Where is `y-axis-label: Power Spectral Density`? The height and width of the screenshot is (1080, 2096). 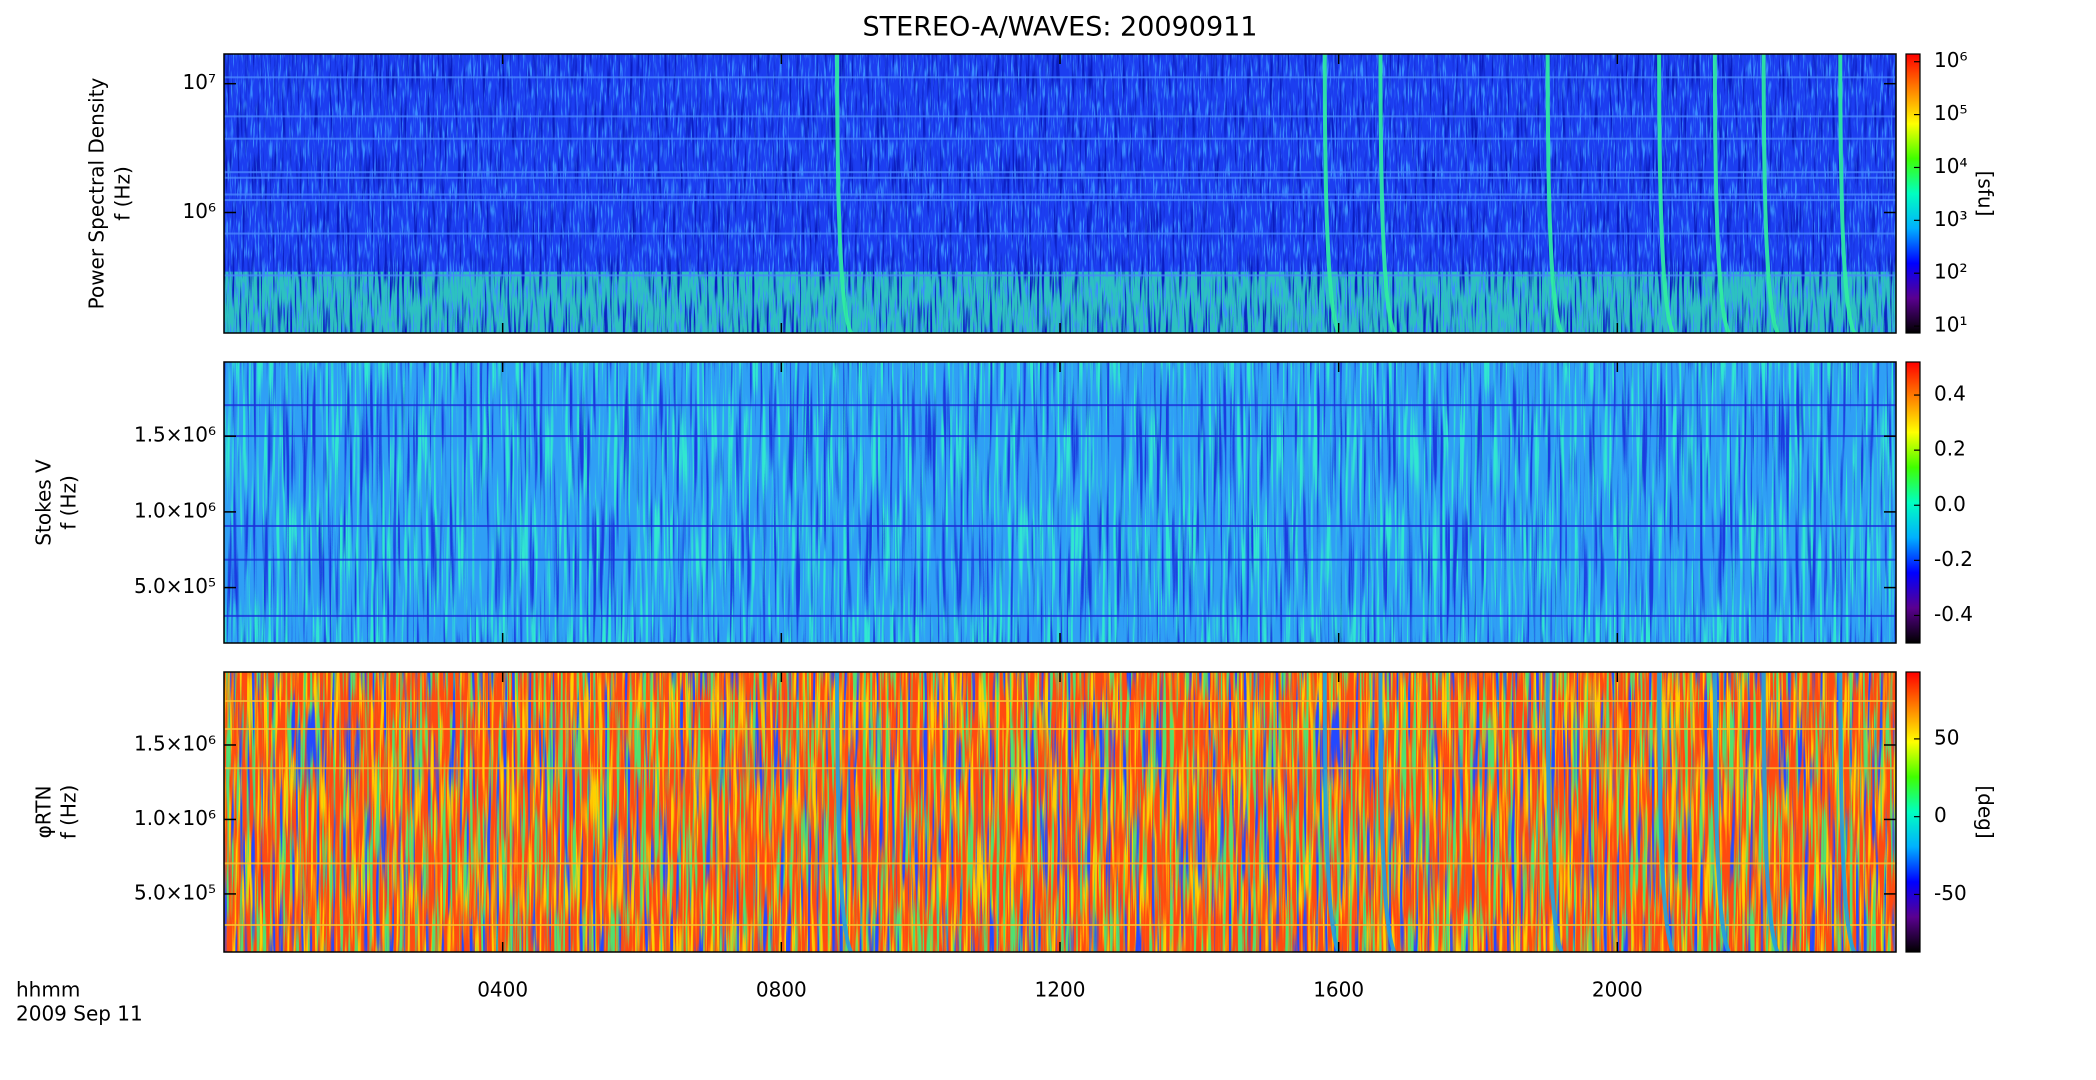
y-axis-label: Power Spectral Density is located at coordinates (97, 193).